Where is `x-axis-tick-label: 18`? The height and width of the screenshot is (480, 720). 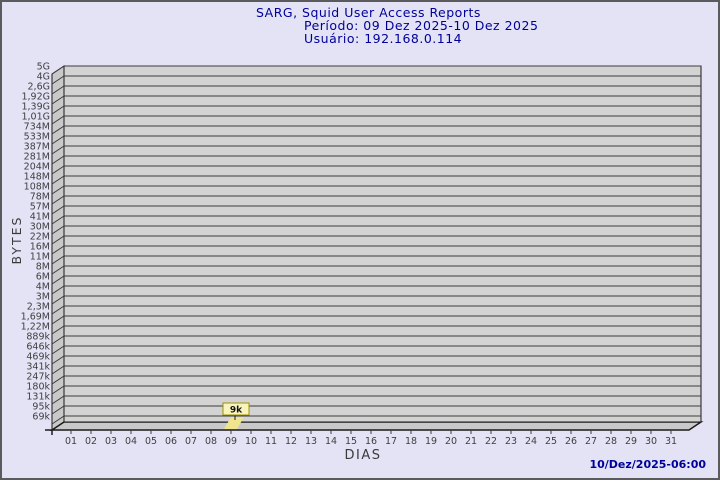 x-axis-tick-label: 18 is located at coordinates (411, 441).